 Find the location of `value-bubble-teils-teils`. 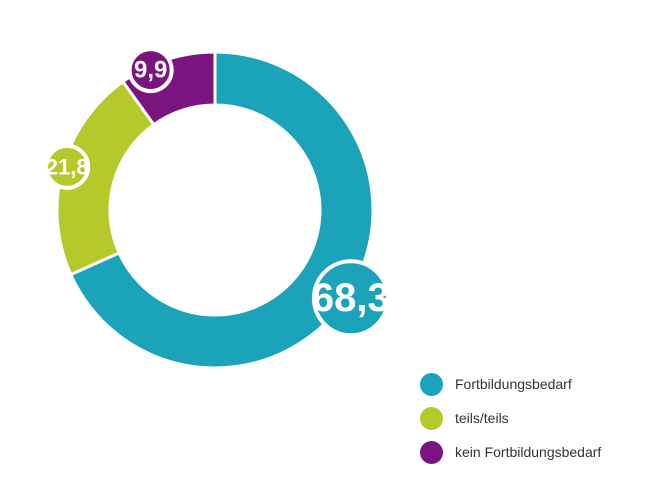

value-bubble-teils-teils is located at coordinates (67, 166).